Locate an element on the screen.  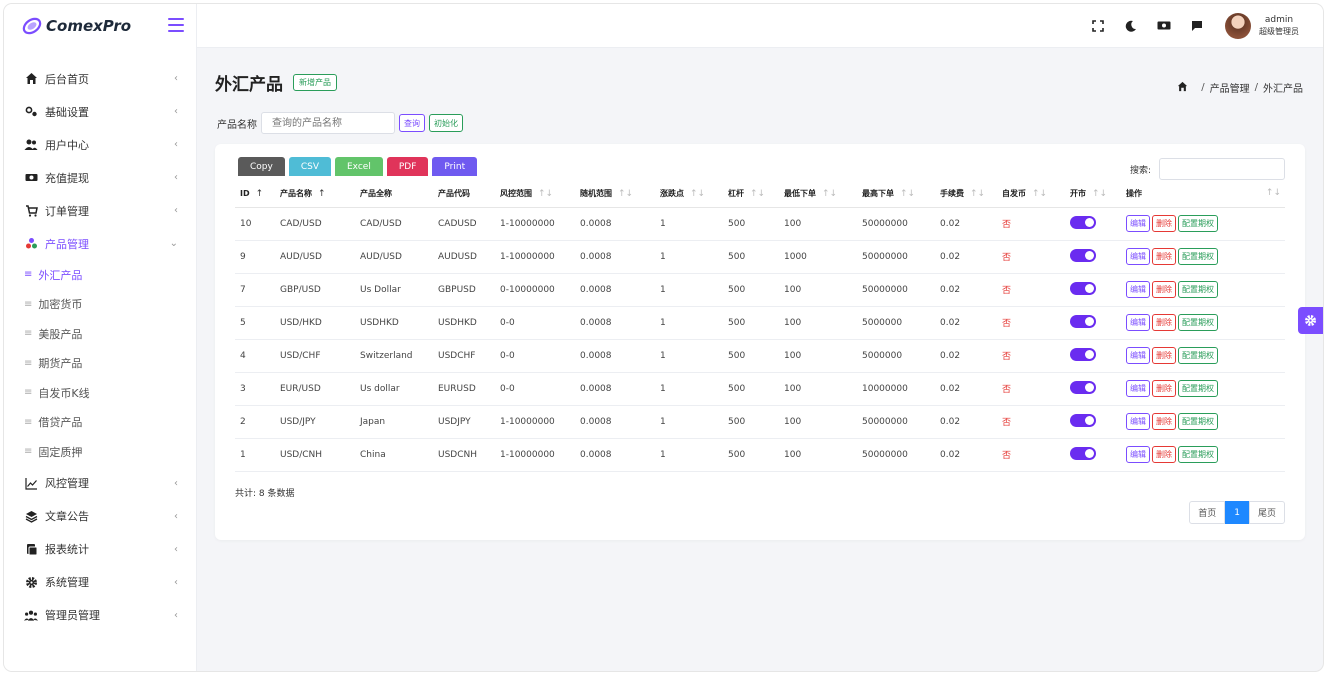
sidebar-item-deposit-withdraw: 充值提现 ‹ is located at coordinates (100, 177).